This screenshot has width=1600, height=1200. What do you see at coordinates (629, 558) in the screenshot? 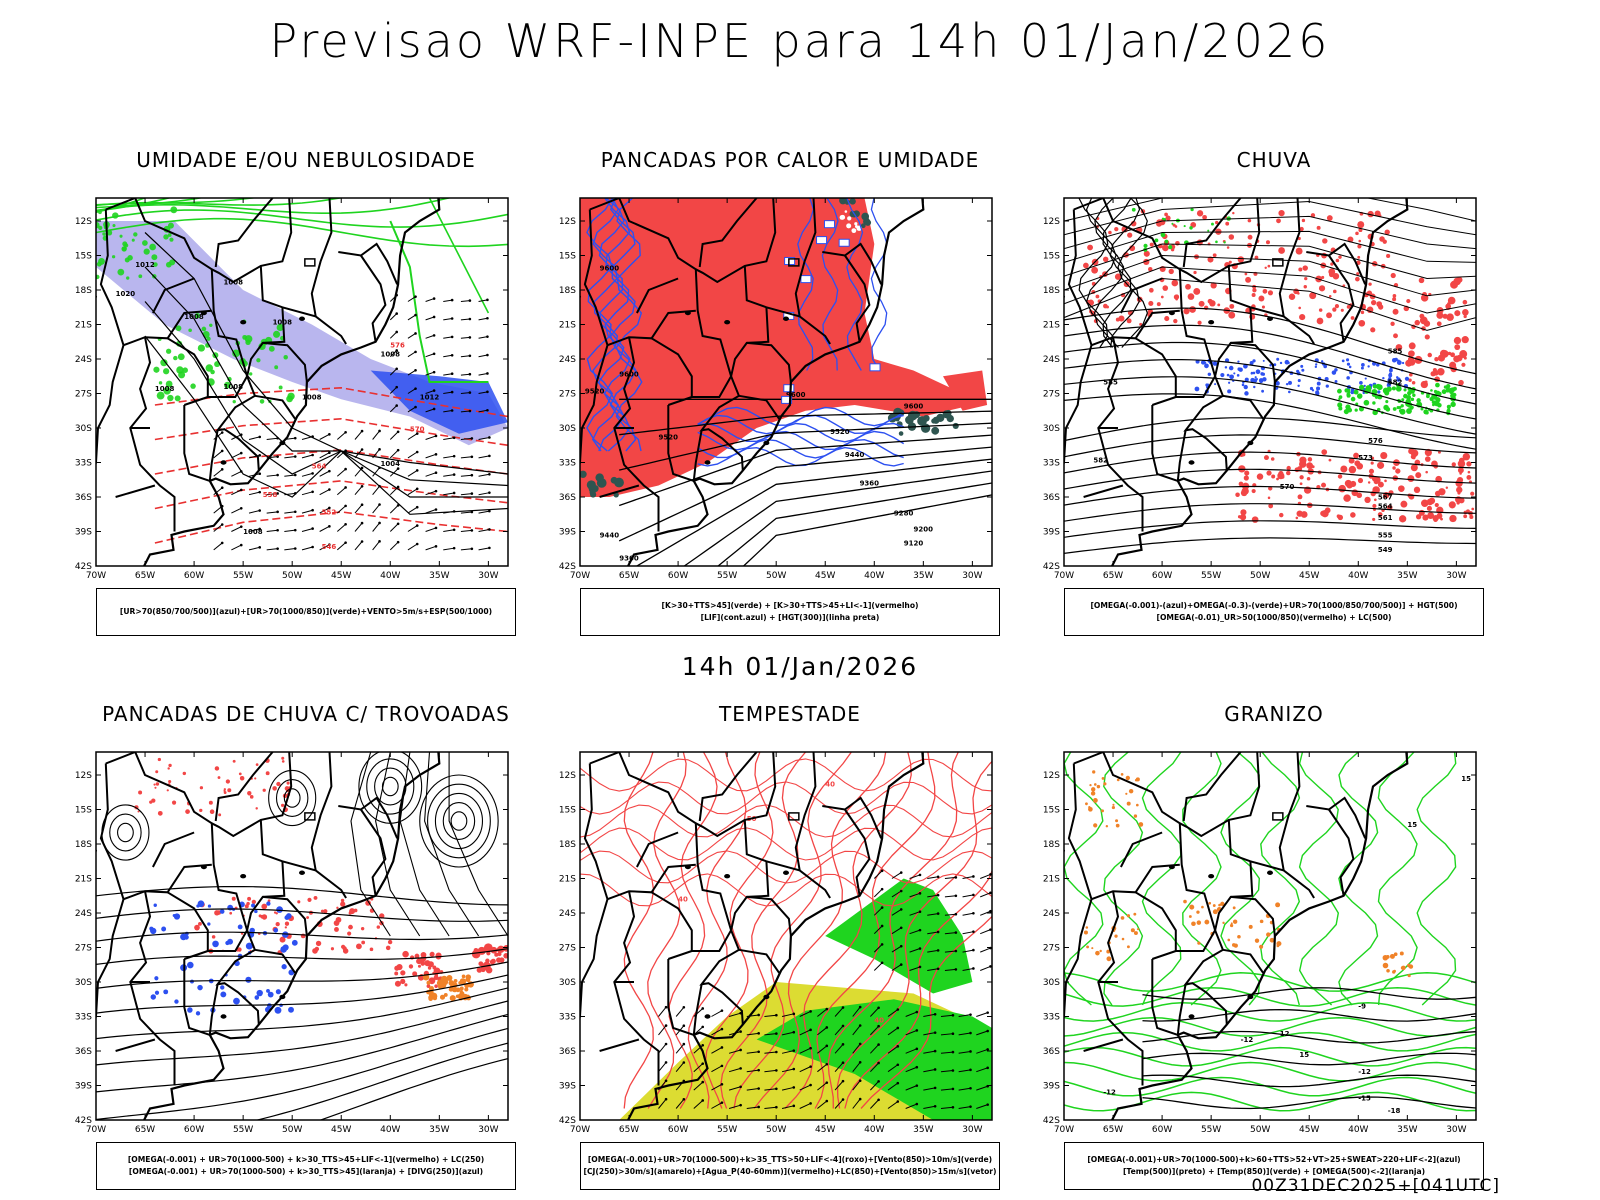
I see `contour-label: 9360` at bounding box center [629, 558].